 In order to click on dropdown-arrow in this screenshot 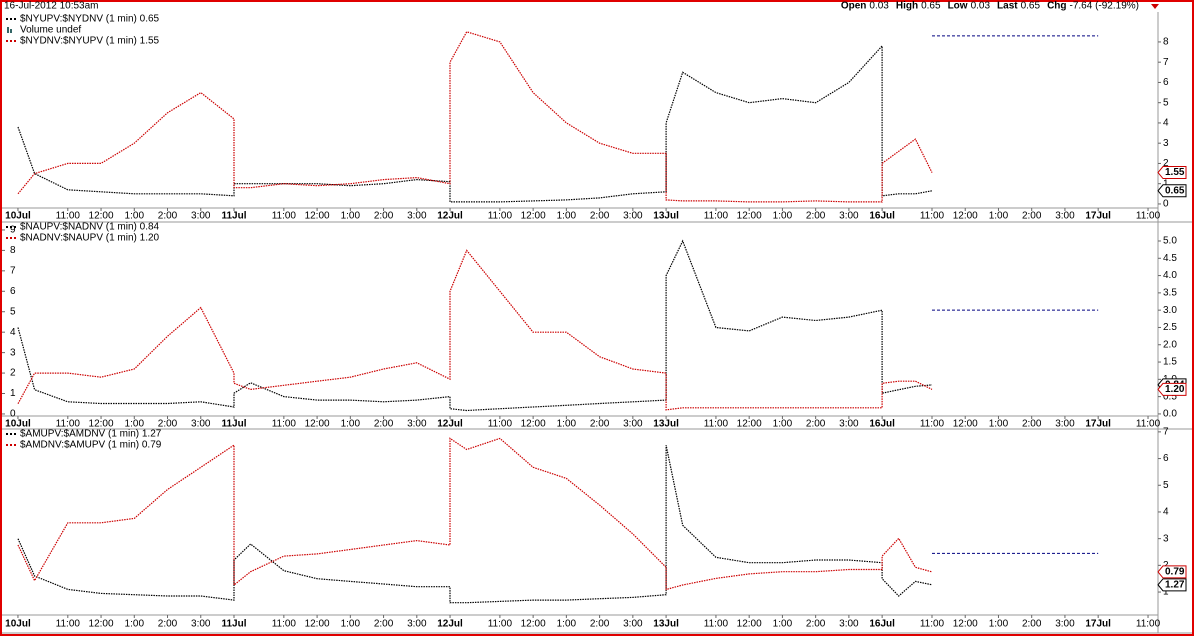, I will do `click(1155, 6)`.